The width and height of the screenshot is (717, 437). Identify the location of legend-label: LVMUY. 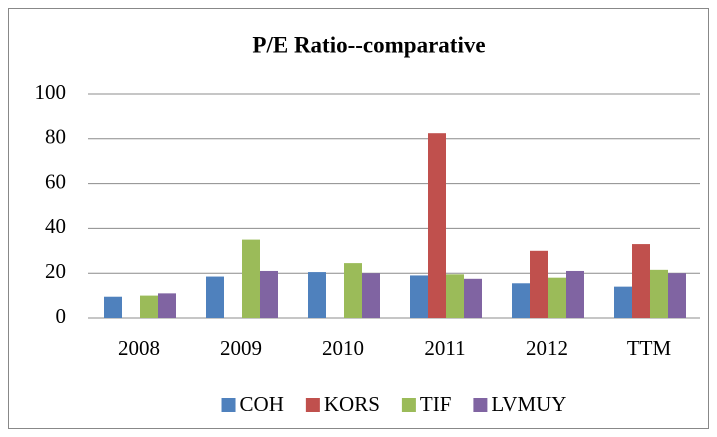
(528, 404).